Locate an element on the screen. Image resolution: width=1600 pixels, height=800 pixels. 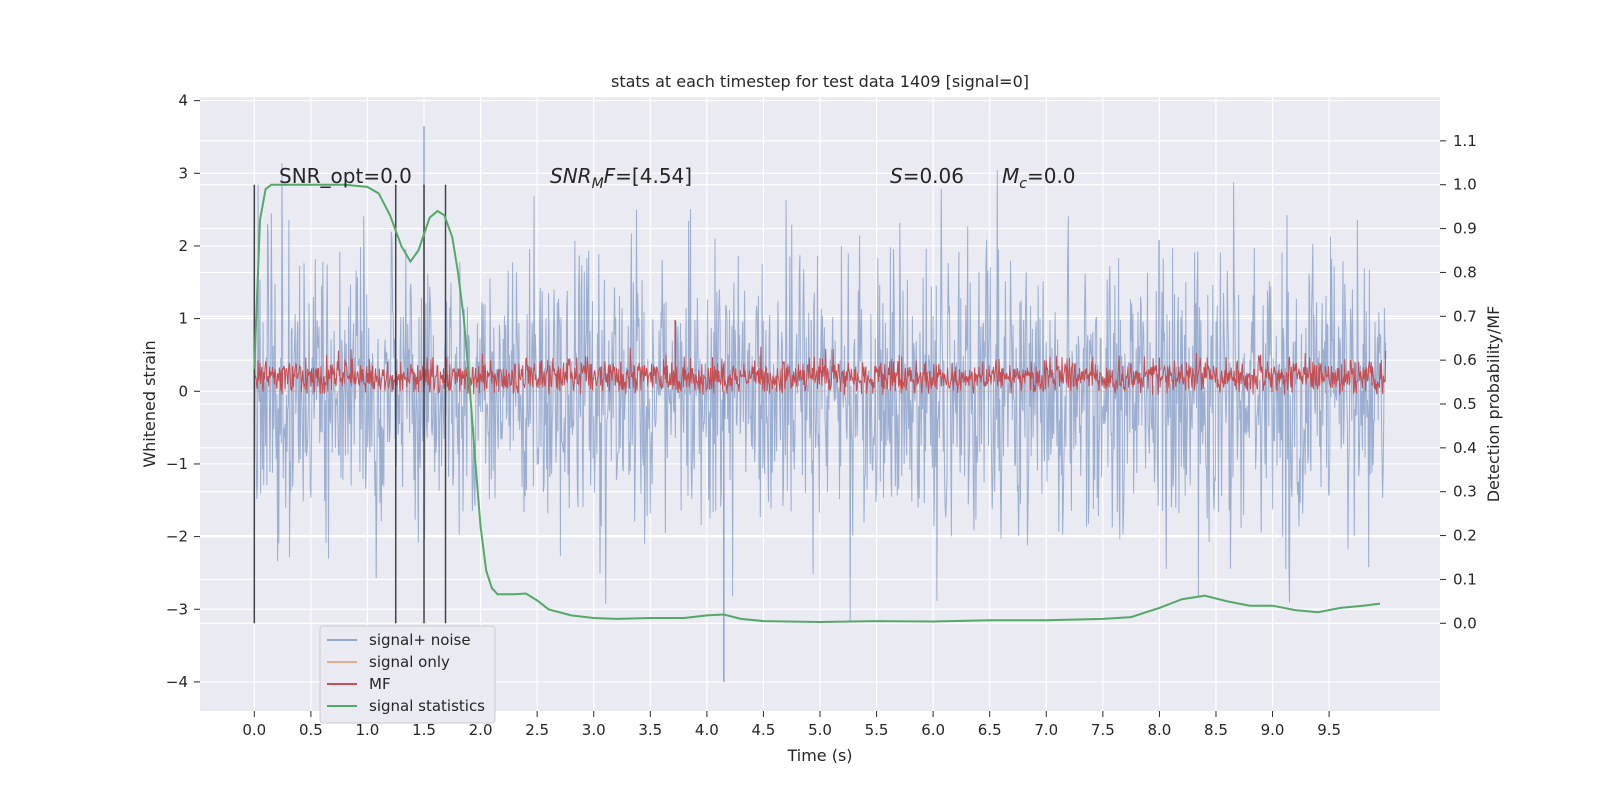
legend-box is located at coordinates (407, 674).